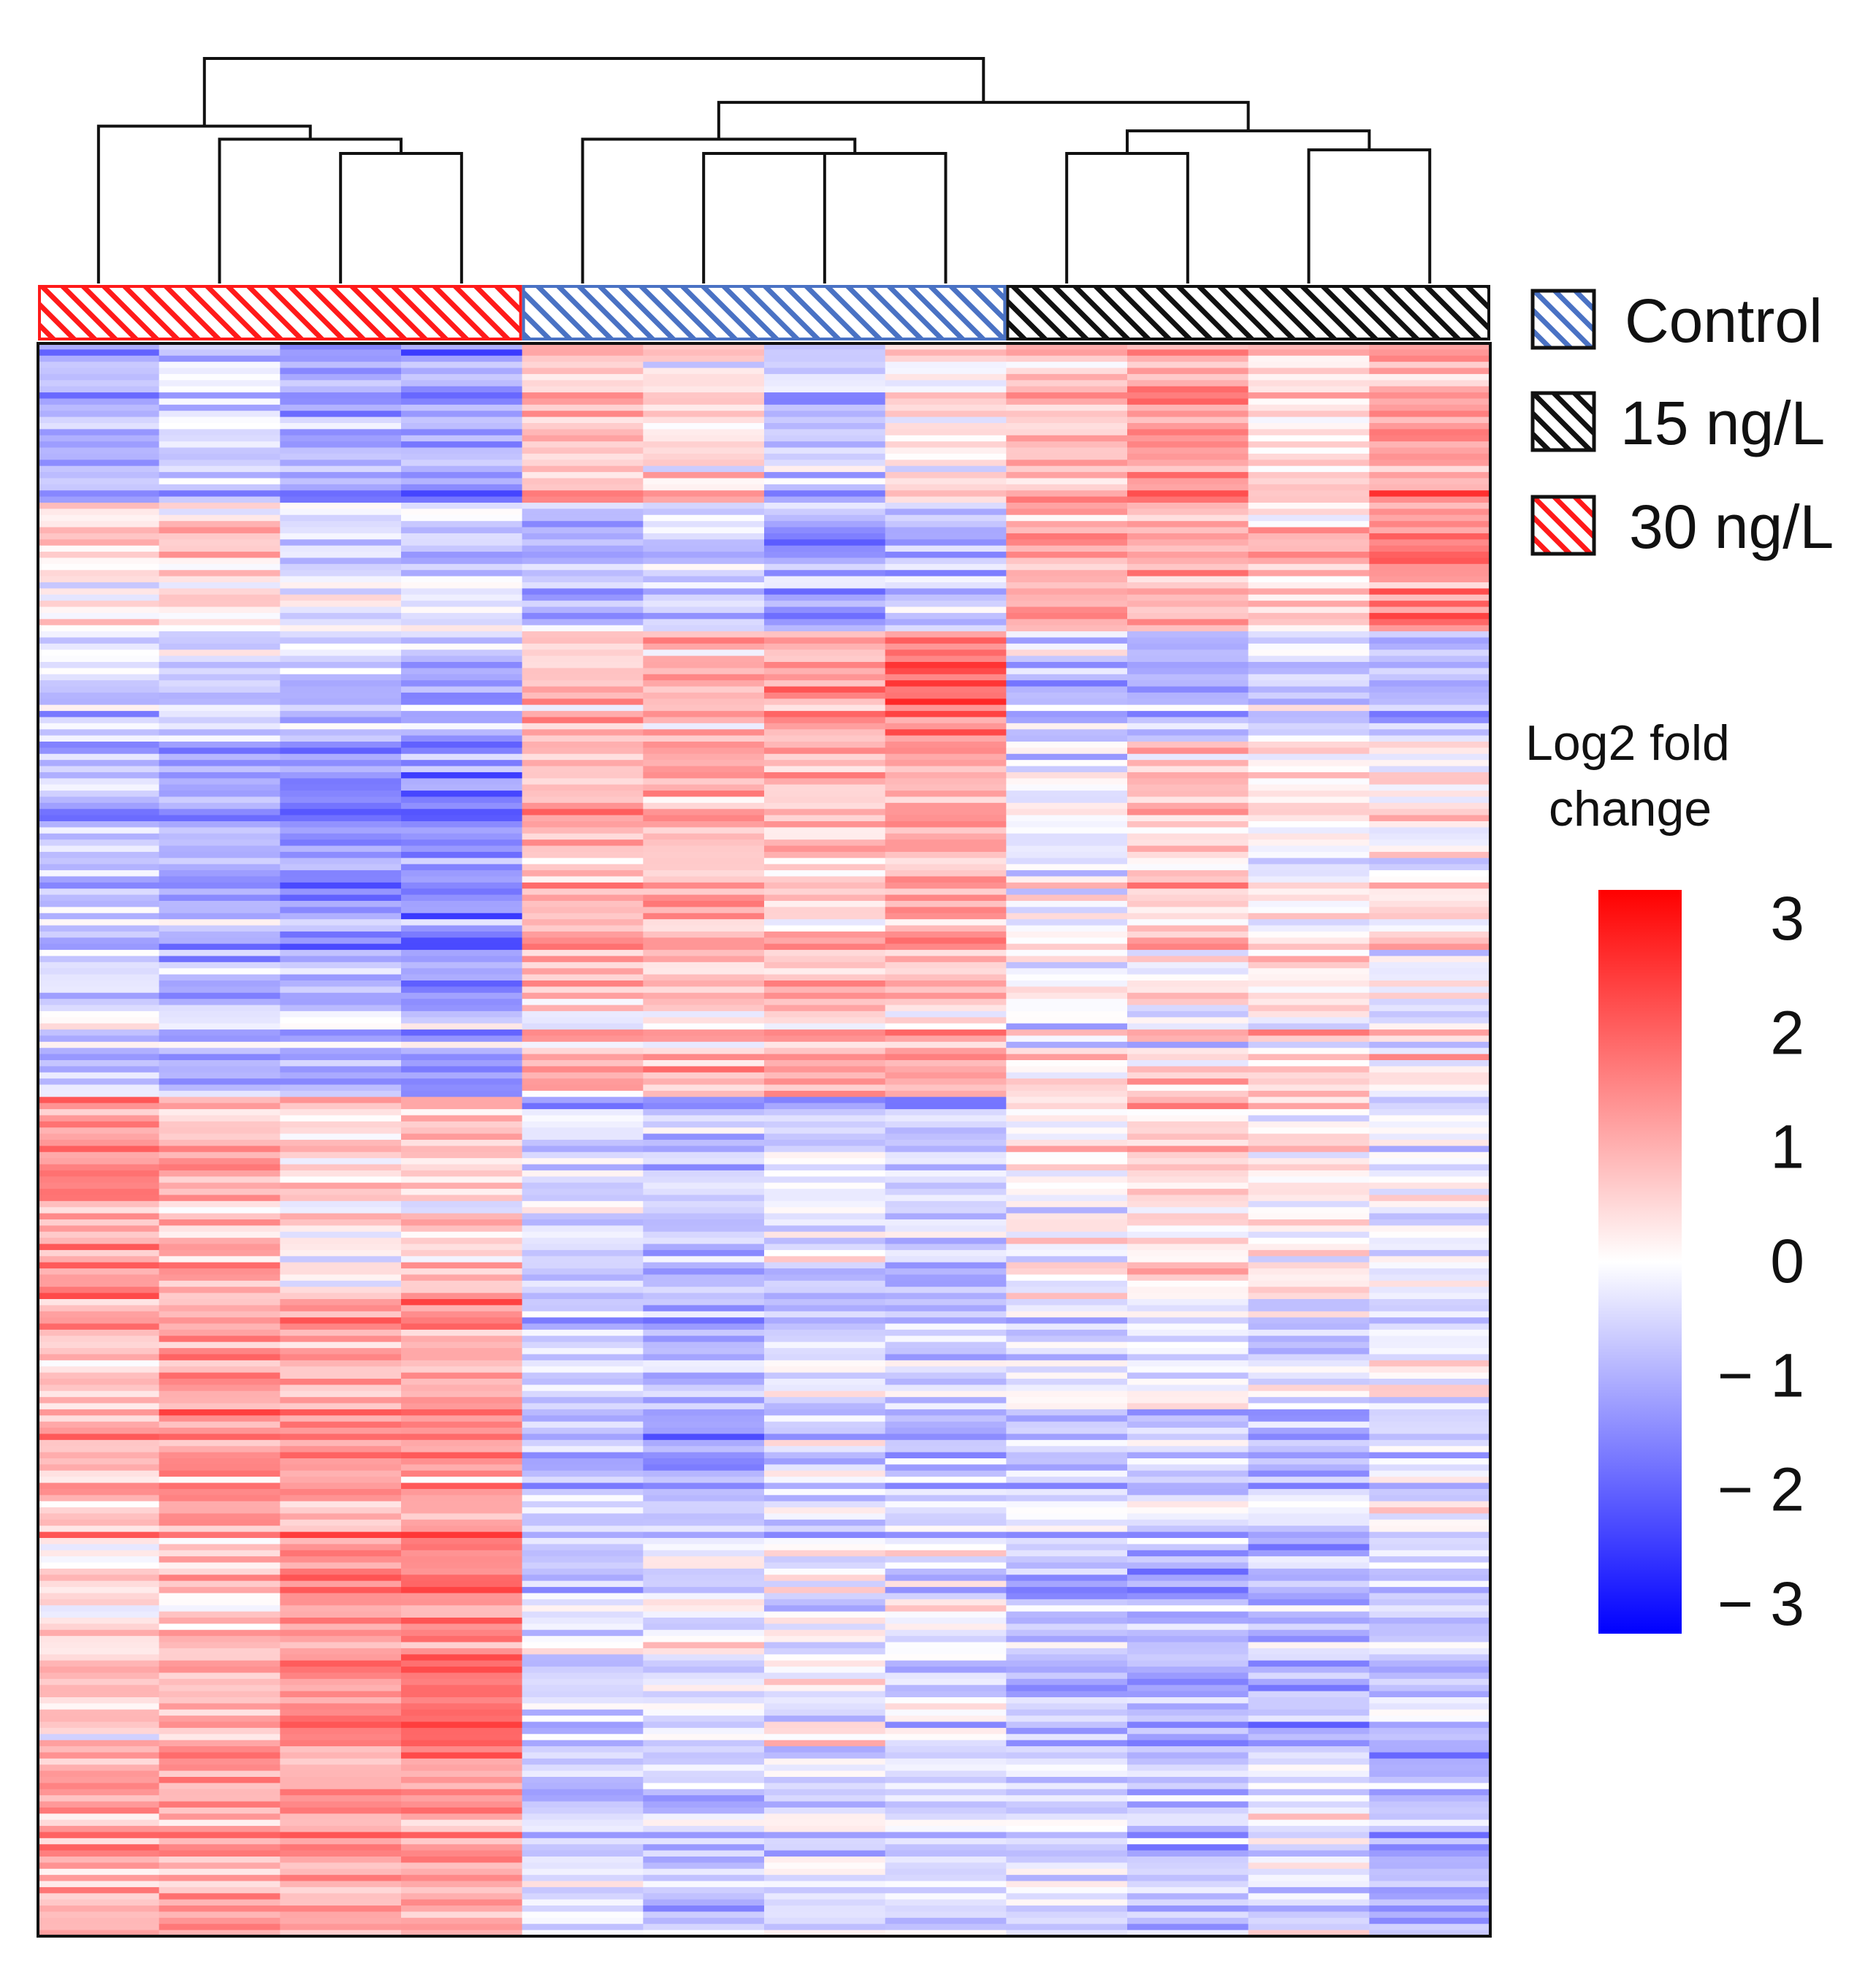 The height and width of the screenshot is (1961, 1876). Describe the element at coordinates (1682, 424) in the screenshot. I see `group-legend: Control 15 ng/L 30 ng/L` at that location.